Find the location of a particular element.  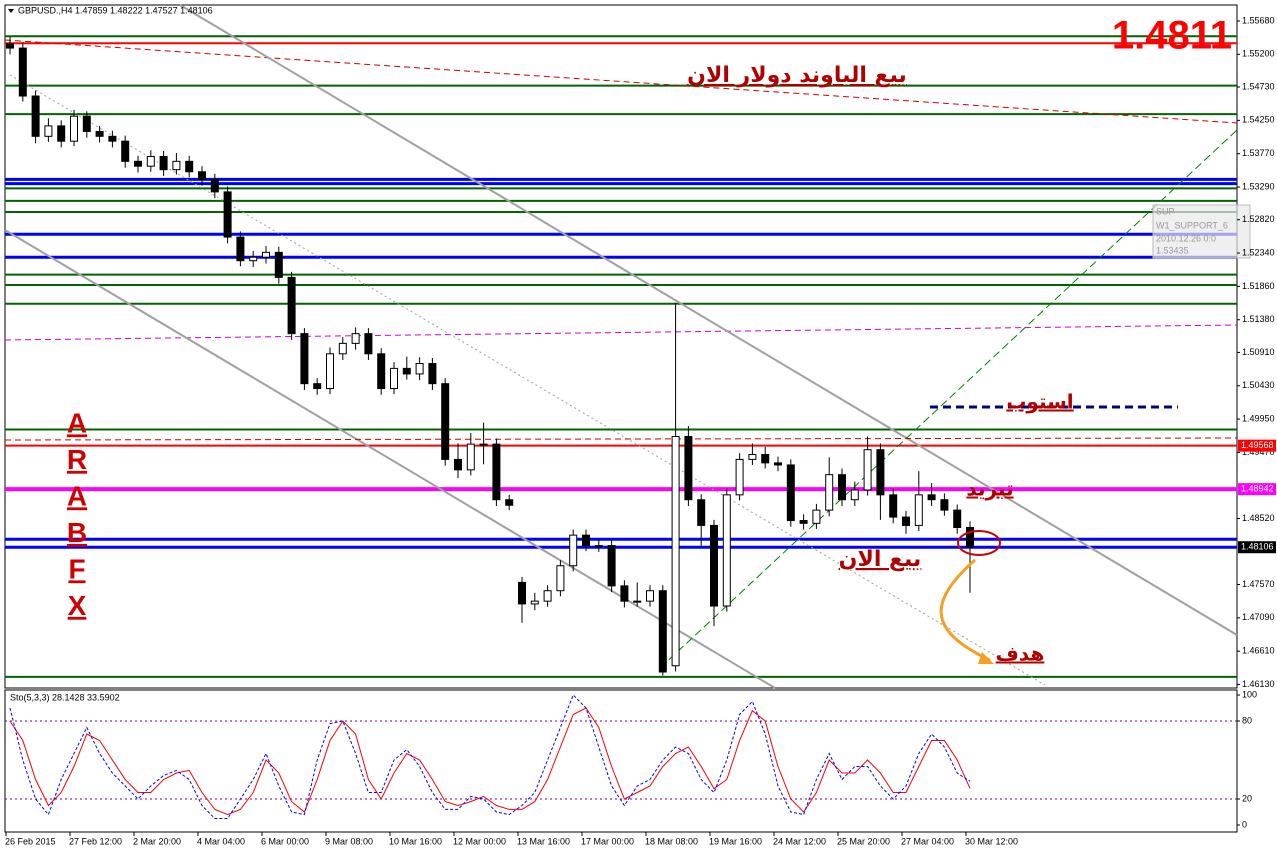

watermark-letter: R is located at coordinates (77, 459).